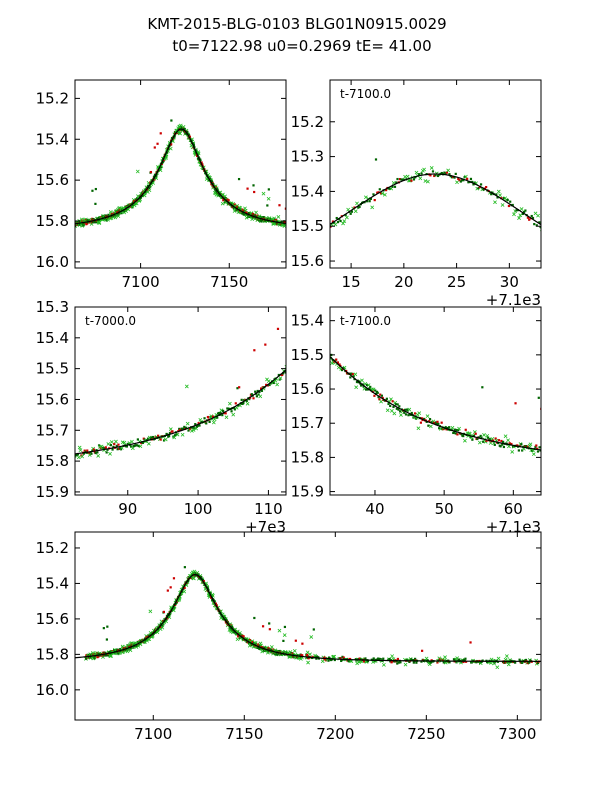 The height and width of the screenshot is (800, 600). I want to click on x-tick-label: 90, so click(127, 509).